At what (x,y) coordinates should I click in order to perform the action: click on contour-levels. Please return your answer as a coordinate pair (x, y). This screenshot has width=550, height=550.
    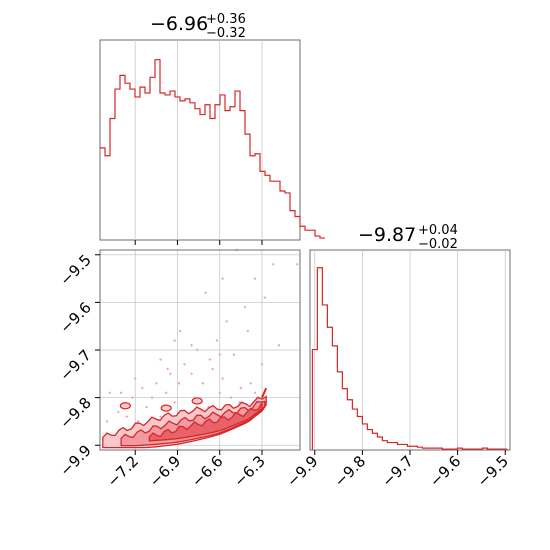
    Looking at the image, I should click on (185, 418).